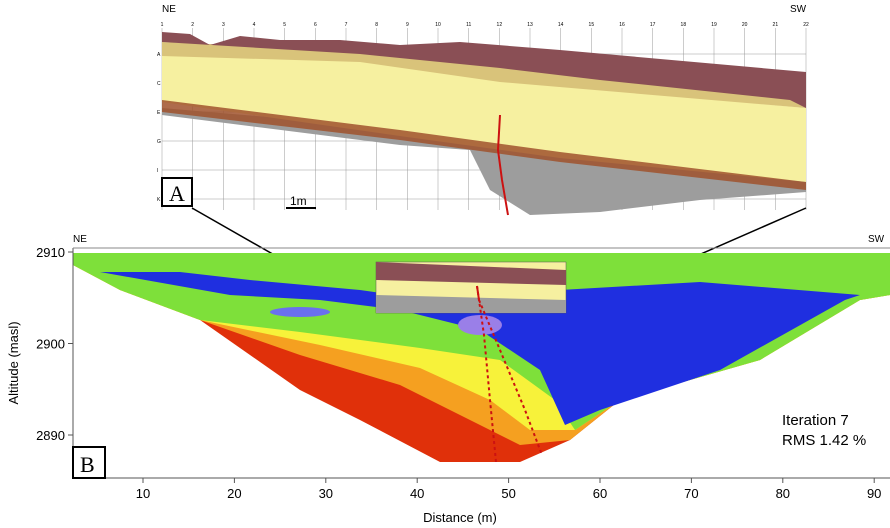 The width and height of the screenshot is (890, 528). I want to click on x-tick-label: 90, so click(874, 493).